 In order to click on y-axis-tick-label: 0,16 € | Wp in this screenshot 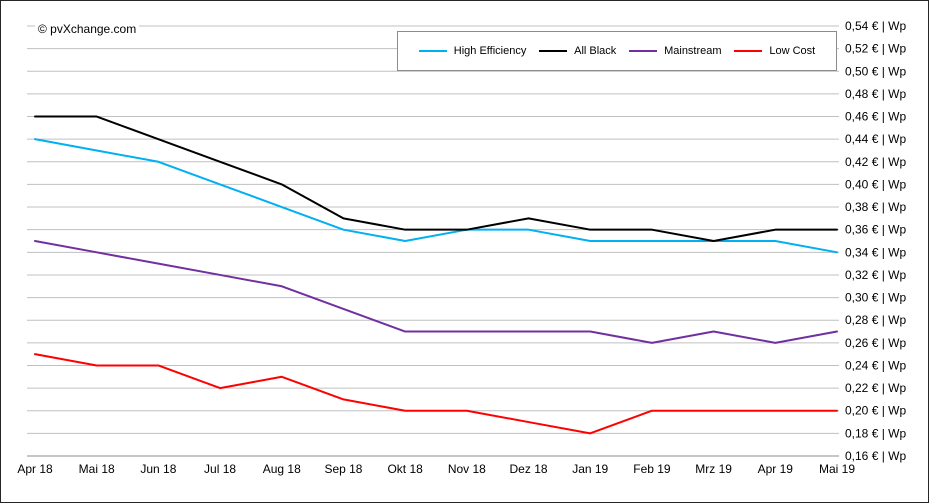, I will do `click(875, 456)`.